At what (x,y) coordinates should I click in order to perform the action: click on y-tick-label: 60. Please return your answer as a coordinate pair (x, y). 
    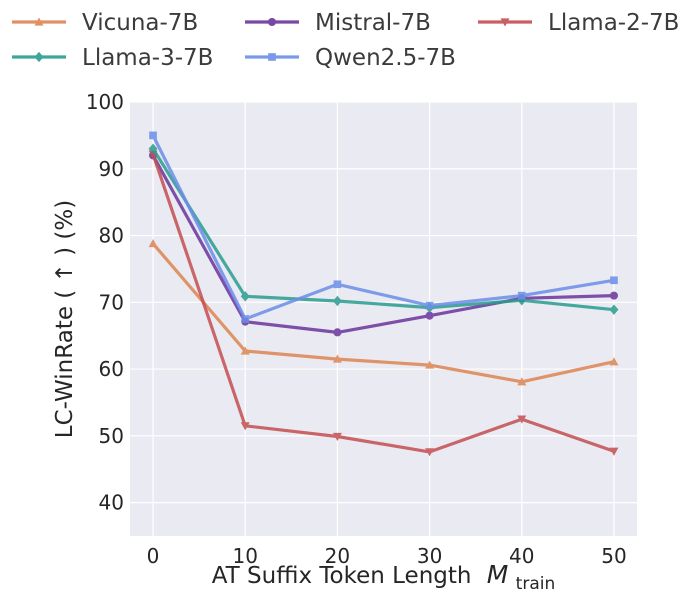
    Looking at the image, I should click on (111, 369).